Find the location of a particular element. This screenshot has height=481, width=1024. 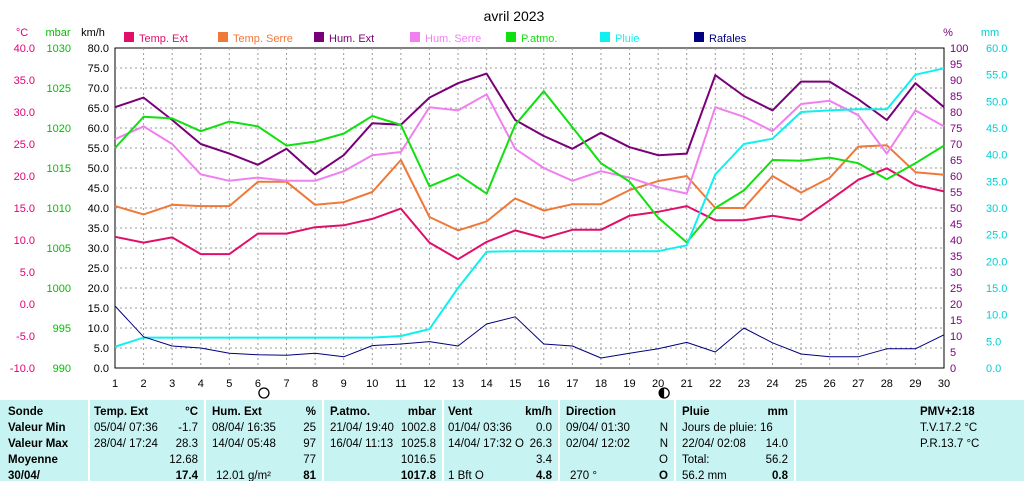

wind-tick-label: 25.0 is located at coordinates (98, 269).